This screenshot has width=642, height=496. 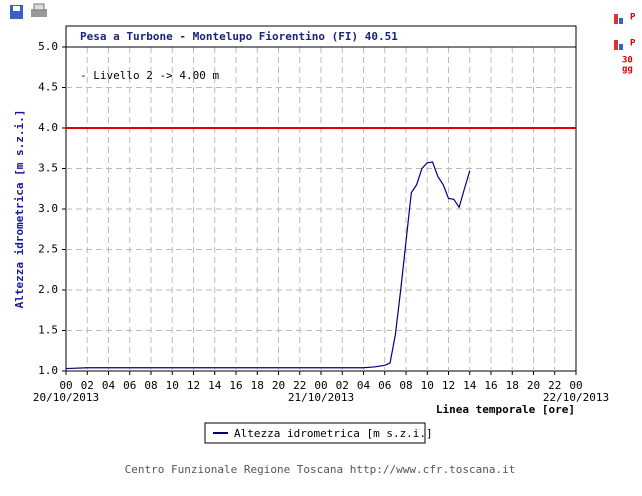 I want to click on x-axis-label: Linea temporale [ore], so click(x=505, y=409).